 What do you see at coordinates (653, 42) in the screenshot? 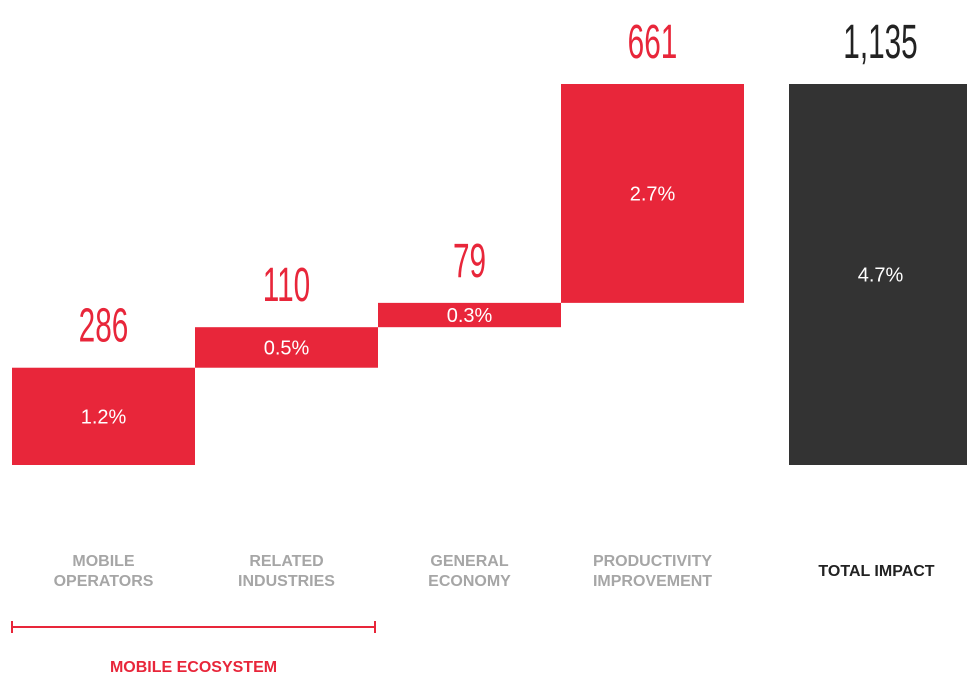
I see `amount-label: 661` at bounding box center [653, 42].